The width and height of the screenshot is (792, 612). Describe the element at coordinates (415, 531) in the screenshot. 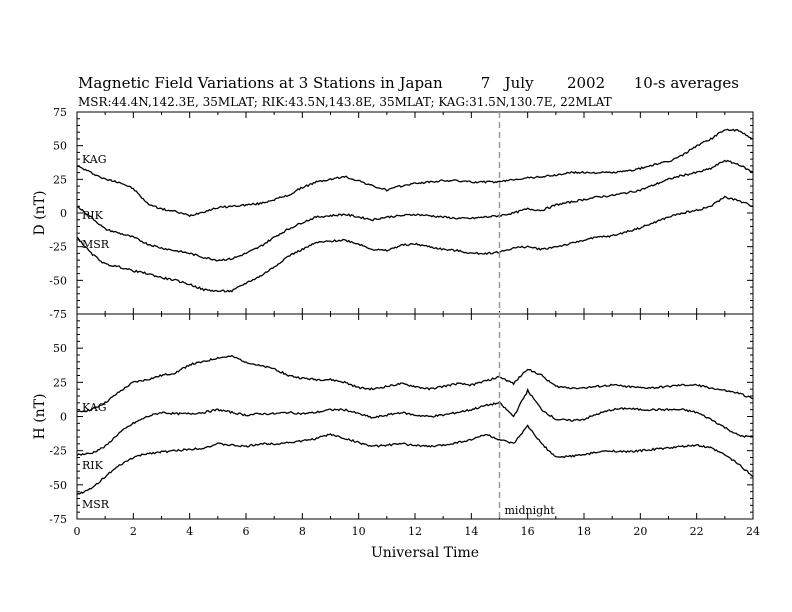

I see `x-tick-label: 12` at that location.